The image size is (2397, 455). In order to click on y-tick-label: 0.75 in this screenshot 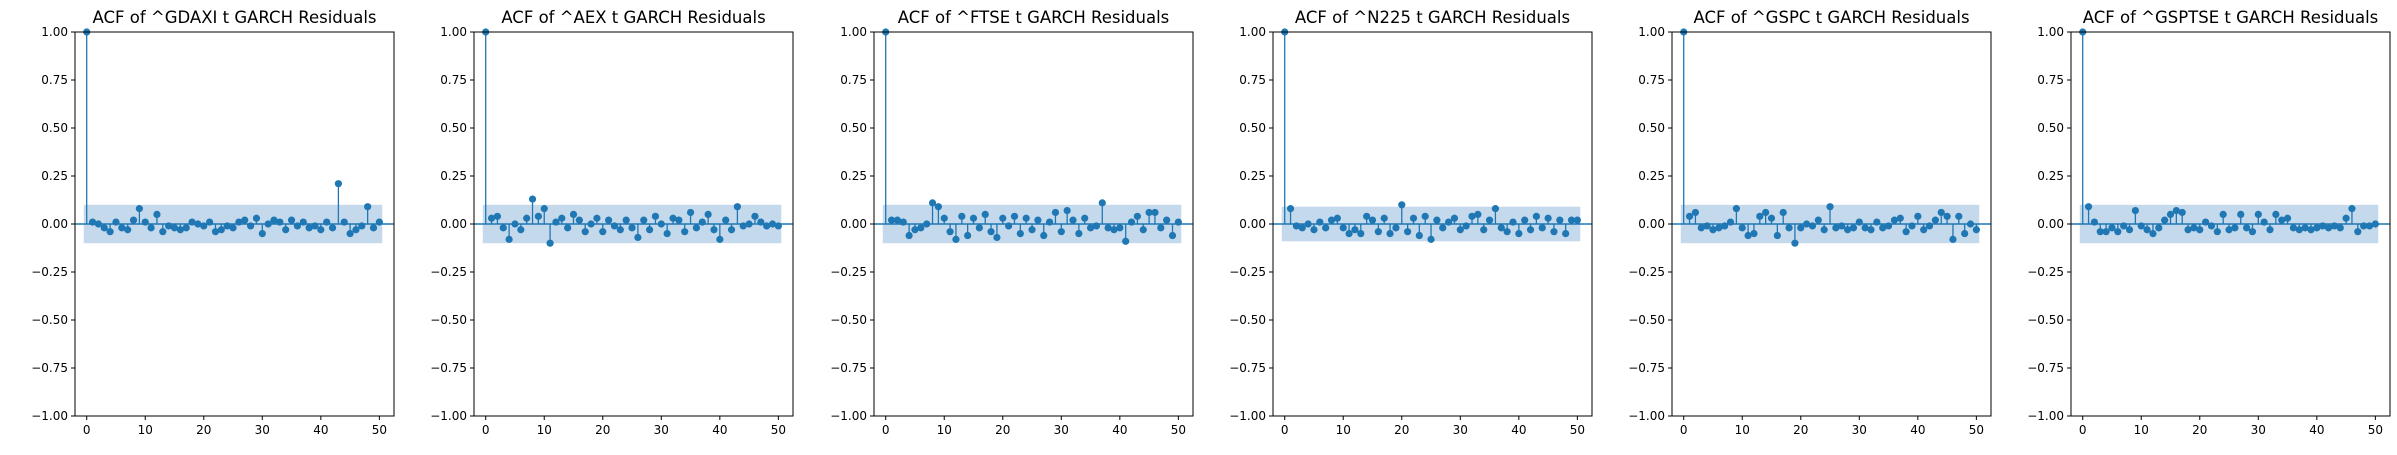, I will do `click(54, 80)`.